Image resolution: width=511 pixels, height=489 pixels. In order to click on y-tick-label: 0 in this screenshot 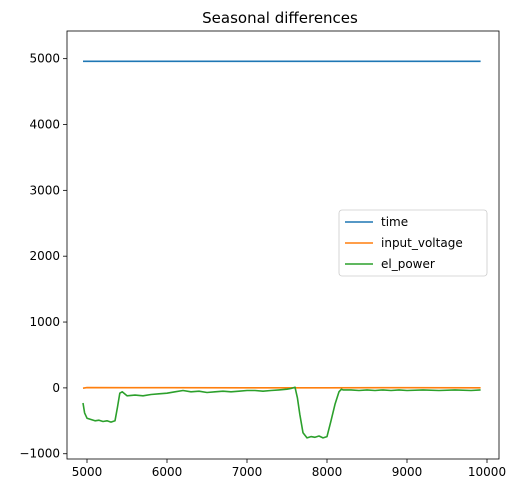, I will do `click(56, 388)`.